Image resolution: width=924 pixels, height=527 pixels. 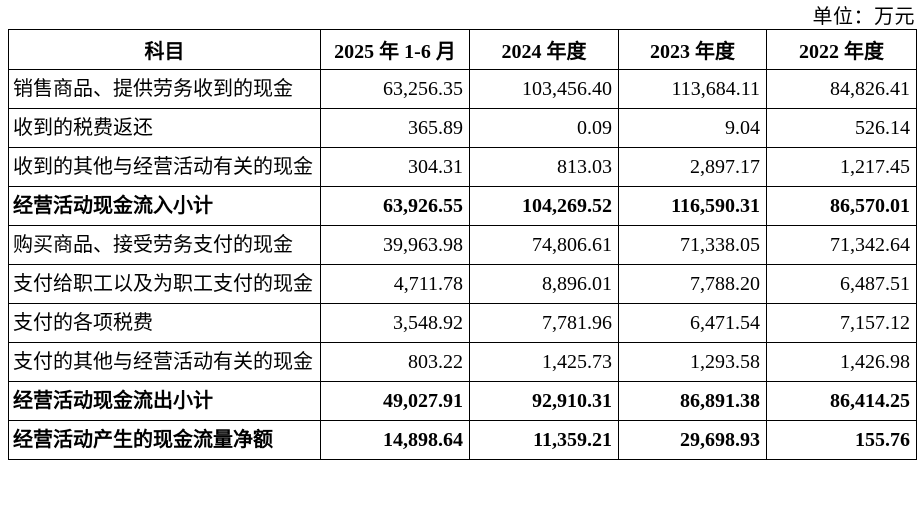 I want to click on row-value: 803.22, so click(x=395, y=362).